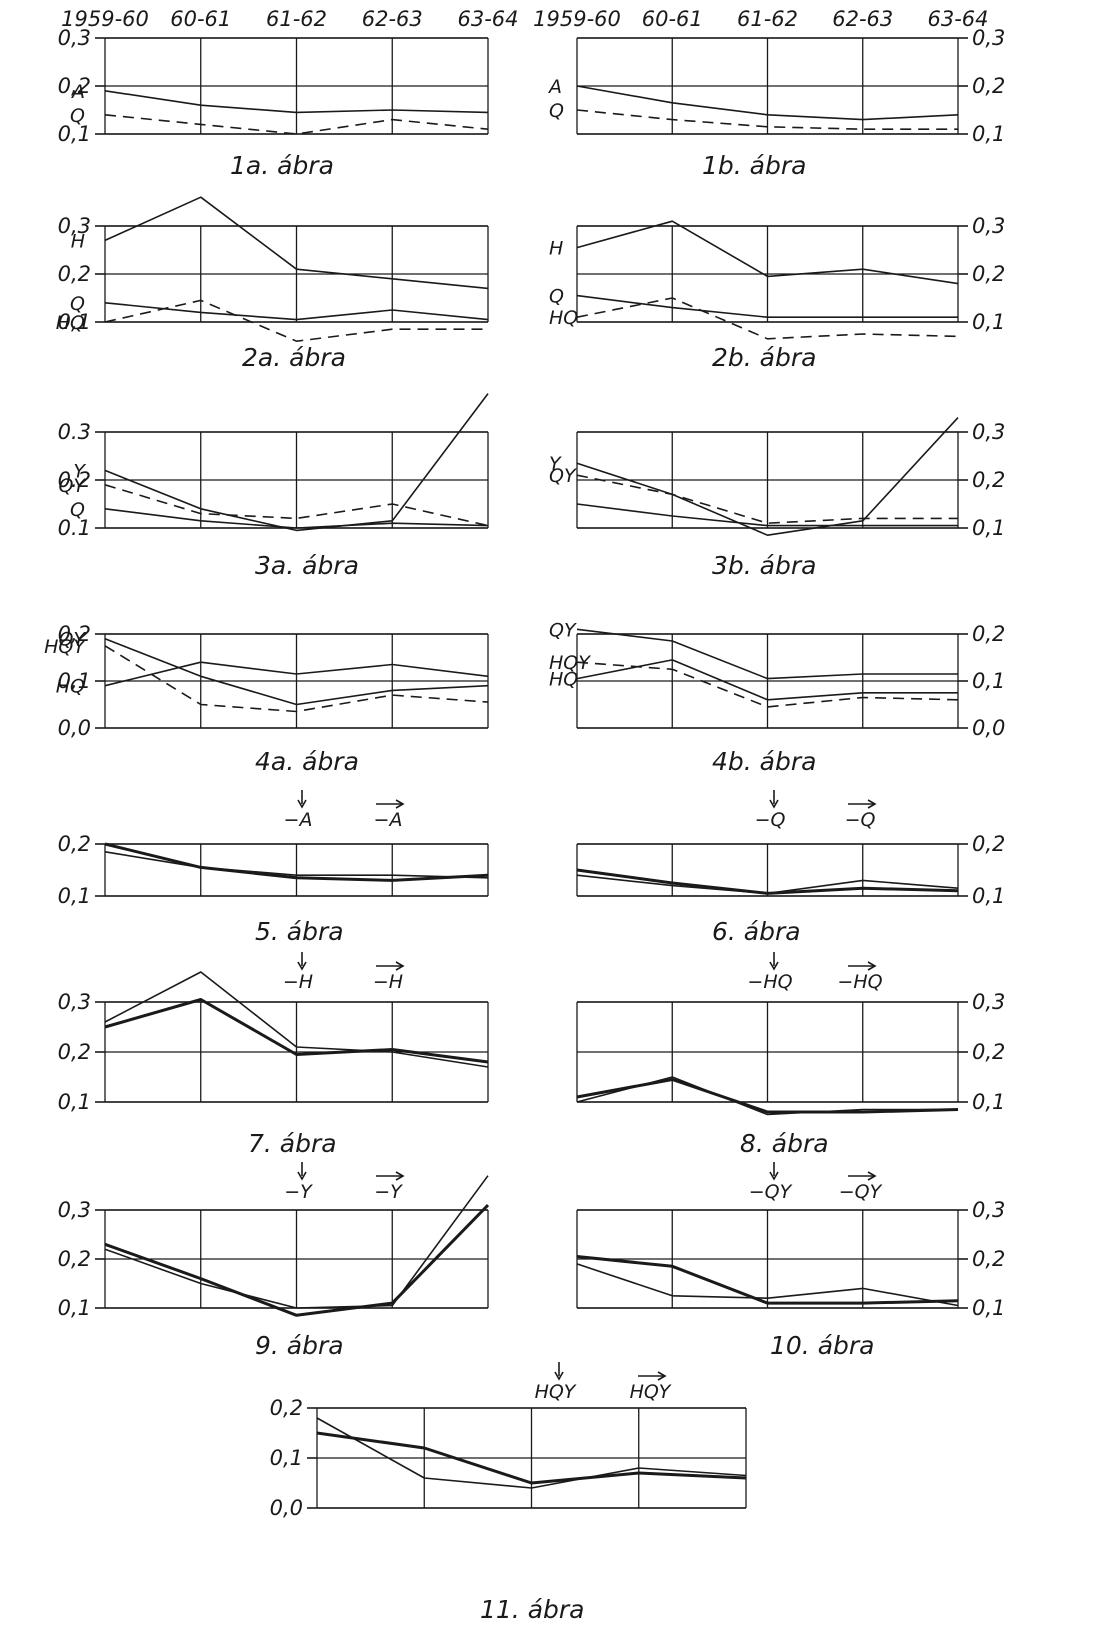  Describe the element at coordinates (292, 1143) in the screenshot. I see `chart-caption: 7. ábra` at that location.